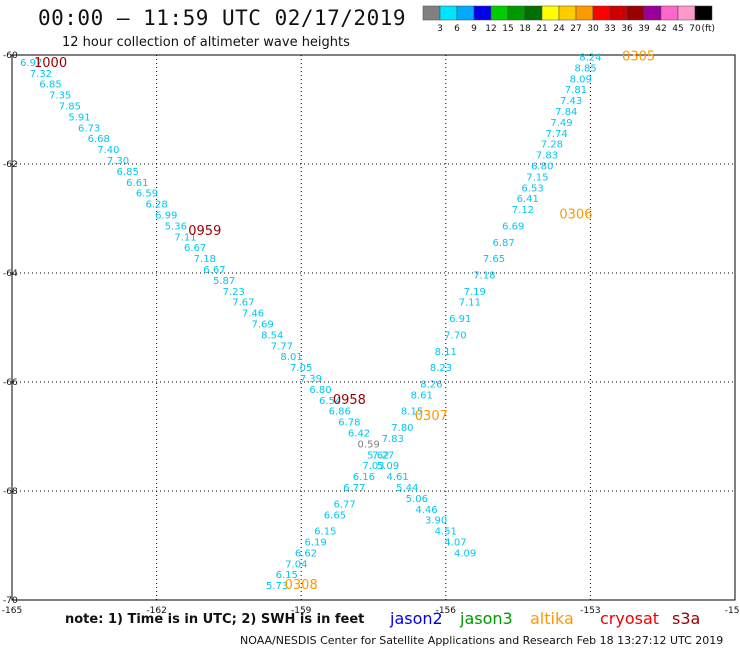 This screenshot has width=740, height=650. What do you see at coordinates (537, 177) in the screenshot?
I see `wave-height-label: 7.15` at bounding box center [537, 177].